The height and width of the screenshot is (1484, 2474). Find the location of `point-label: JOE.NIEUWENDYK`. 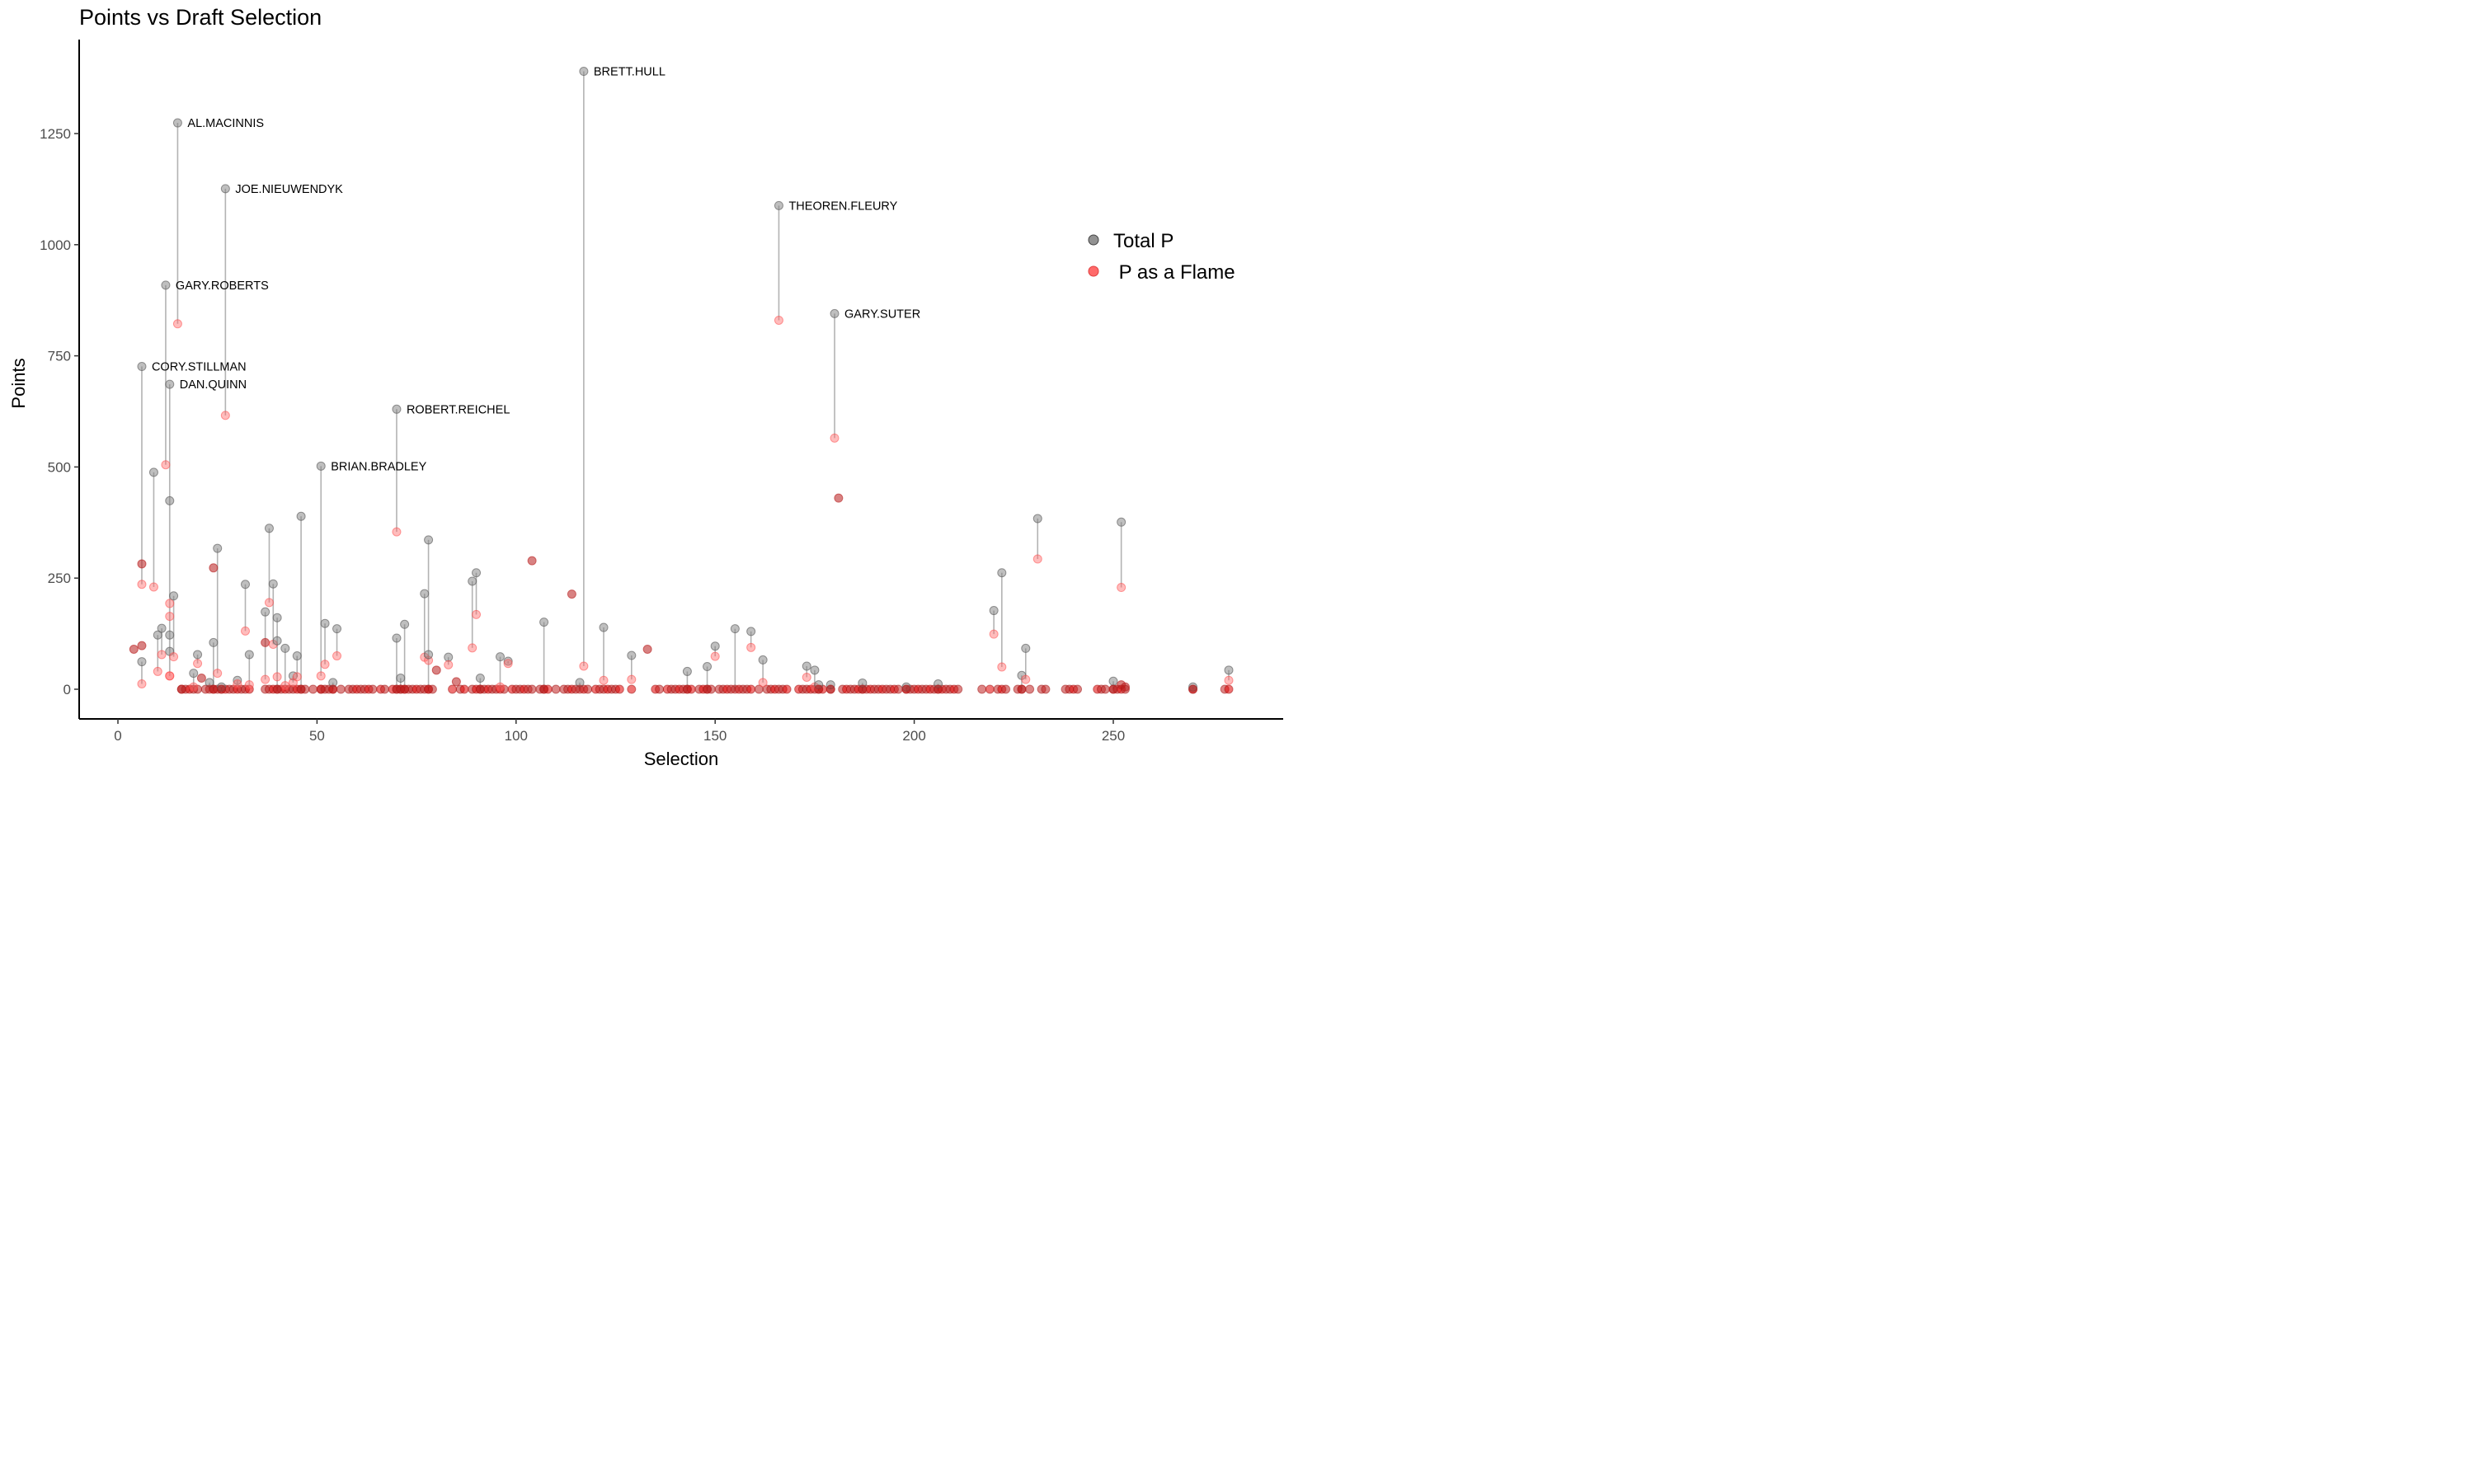

point-label: JOE.NIEUWENDYK is located at coordinates (289, 189).